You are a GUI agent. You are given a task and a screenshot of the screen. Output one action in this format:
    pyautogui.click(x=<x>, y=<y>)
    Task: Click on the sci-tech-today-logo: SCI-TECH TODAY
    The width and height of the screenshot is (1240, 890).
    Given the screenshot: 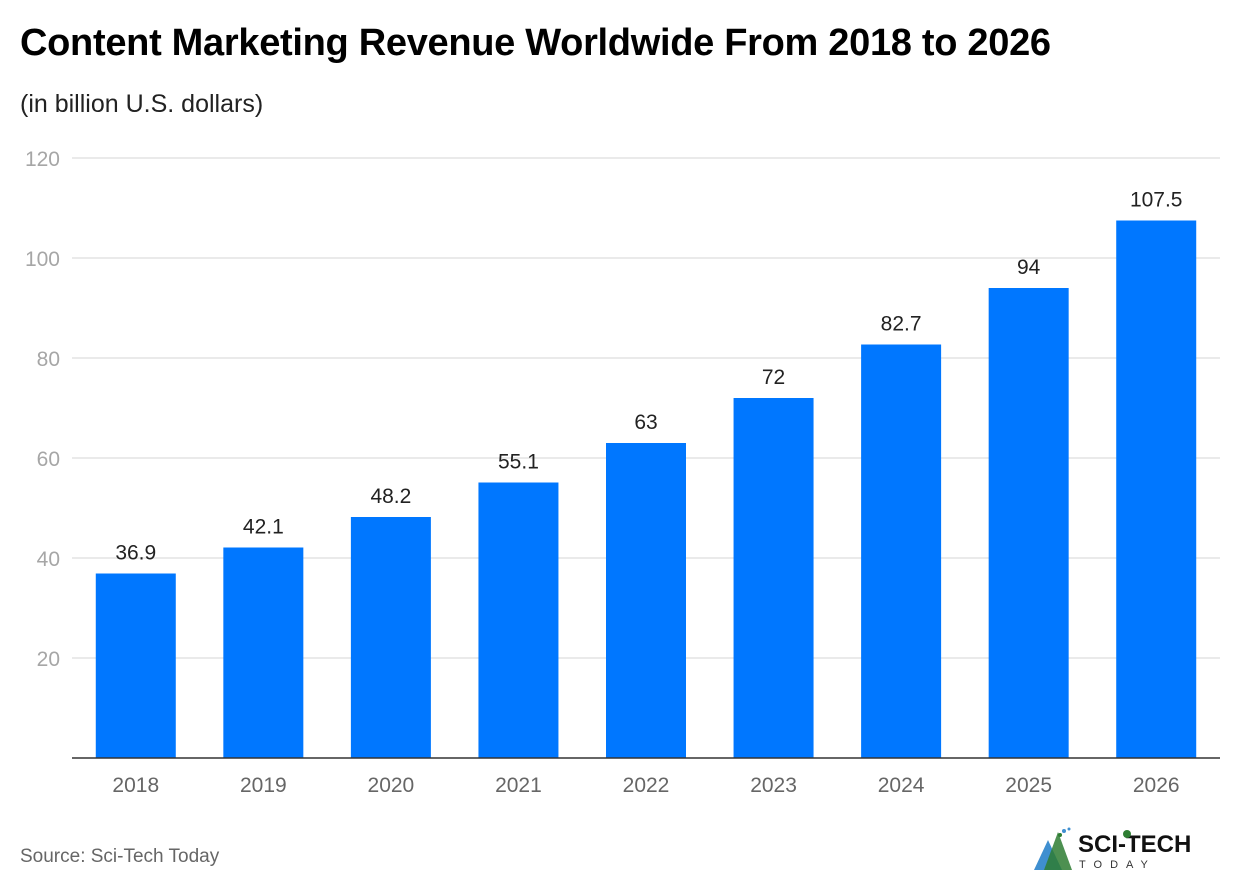 What is the action you would take?
    pyautogui.click(x=1112, y=849)
    